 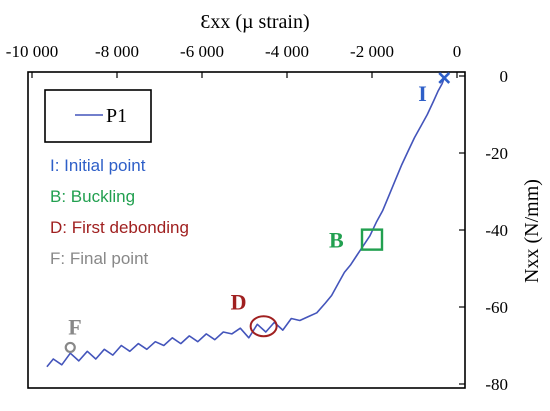 I want to click on point-letter-b: B, so click(x=336, y=240).